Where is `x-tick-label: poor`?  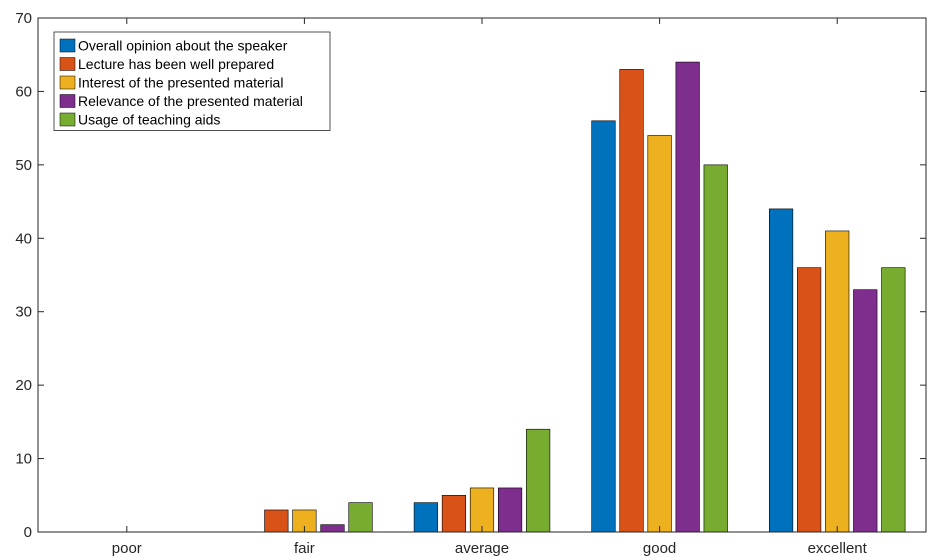
x-tick-label: poor is located at coordinates (127, 548).